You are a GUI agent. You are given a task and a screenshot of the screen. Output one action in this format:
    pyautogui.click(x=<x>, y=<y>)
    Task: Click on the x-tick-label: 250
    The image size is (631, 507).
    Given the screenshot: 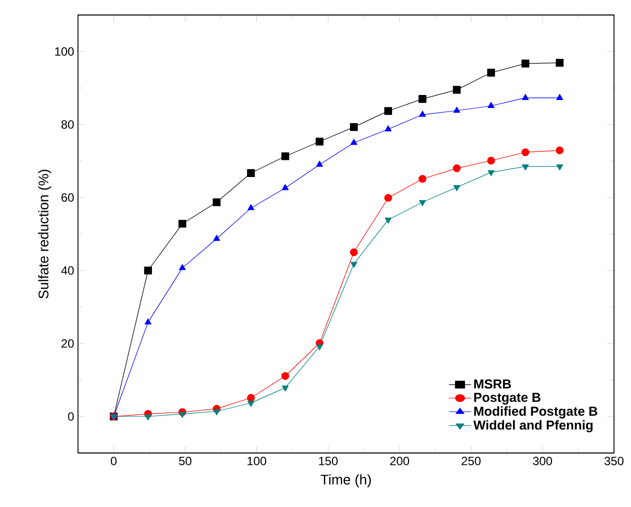 What is the action you would take?
    pyautogui.click(x=471, y=461)
    